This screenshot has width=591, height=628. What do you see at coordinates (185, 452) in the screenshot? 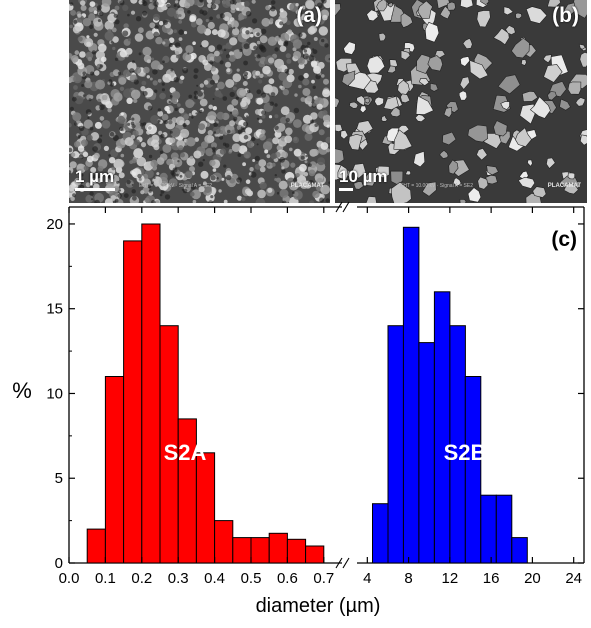
I see `series-label-s2a: S2A` at bounding box center [185, 452].